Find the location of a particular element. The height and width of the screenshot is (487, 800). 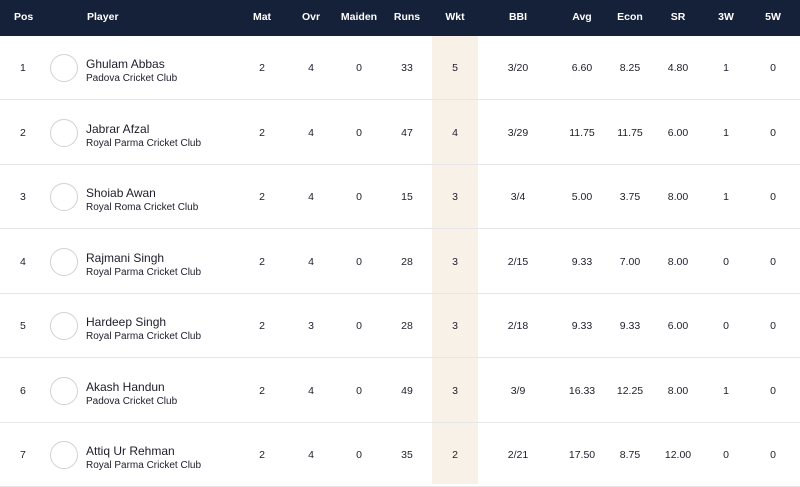

player-club: Royal Roma Cricket Club is located at coordinates (142, 207).